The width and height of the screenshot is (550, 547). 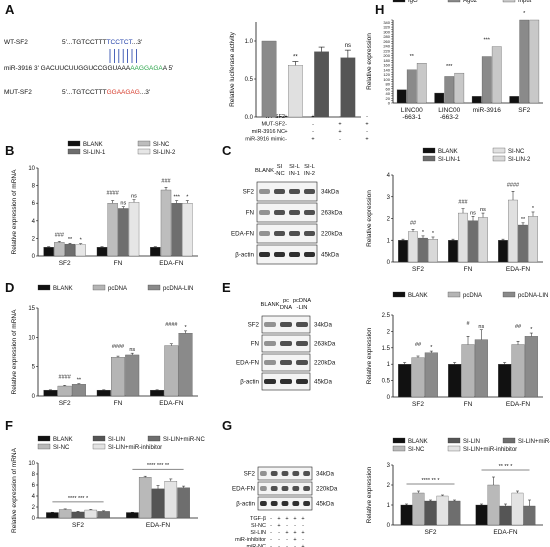 I want to click on blot-kda-label: 263kDa, so click(x=332, y=213).